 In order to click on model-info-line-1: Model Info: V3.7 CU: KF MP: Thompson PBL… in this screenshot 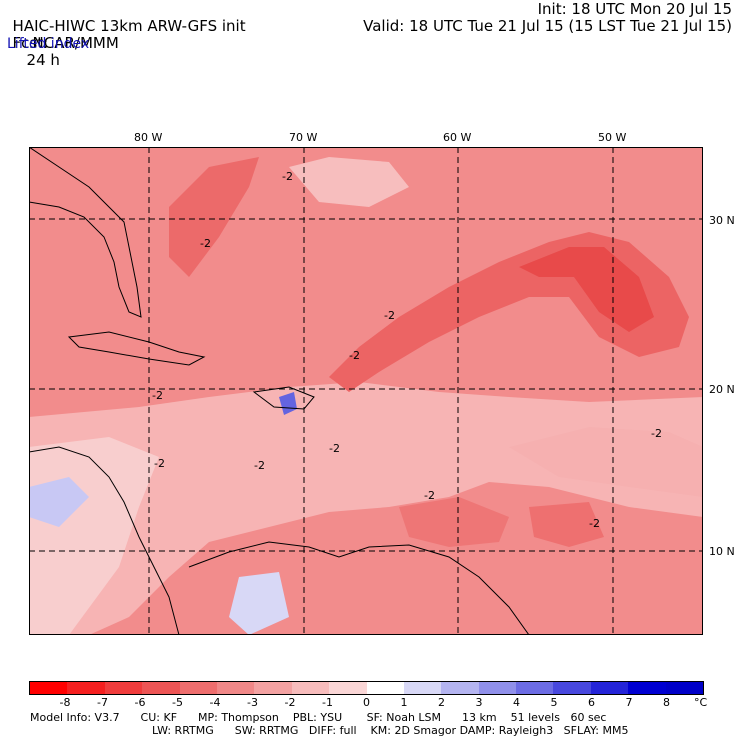, I will do `click(318, 717)`.